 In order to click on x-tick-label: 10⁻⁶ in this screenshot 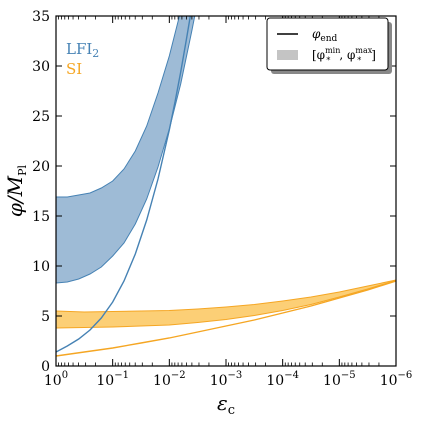, I will do `click(396, 379)`.